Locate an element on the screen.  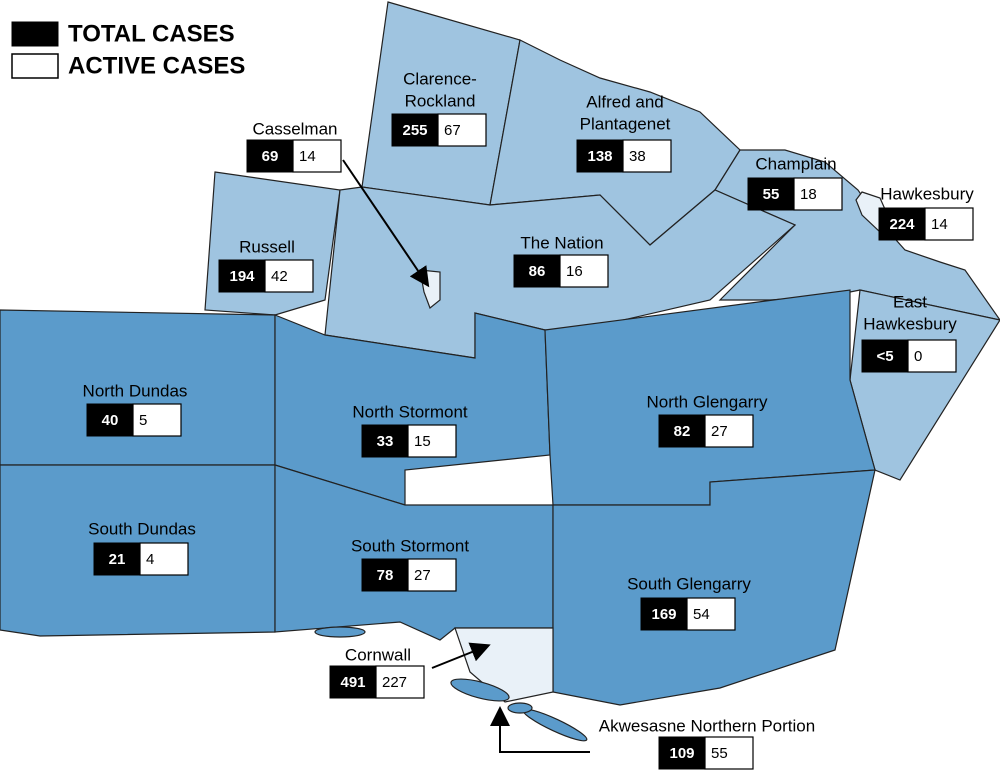
total-cases: 491 is located at coordinates (352, 682).